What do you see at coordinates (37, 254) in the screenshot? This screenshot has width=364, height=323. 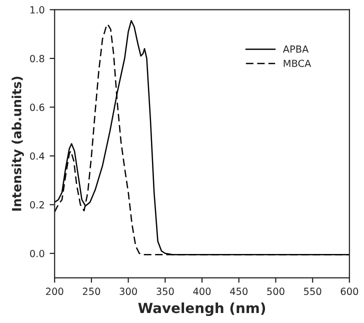 I see `y-tick-label: 0.0` at bounding box center [37, 254].